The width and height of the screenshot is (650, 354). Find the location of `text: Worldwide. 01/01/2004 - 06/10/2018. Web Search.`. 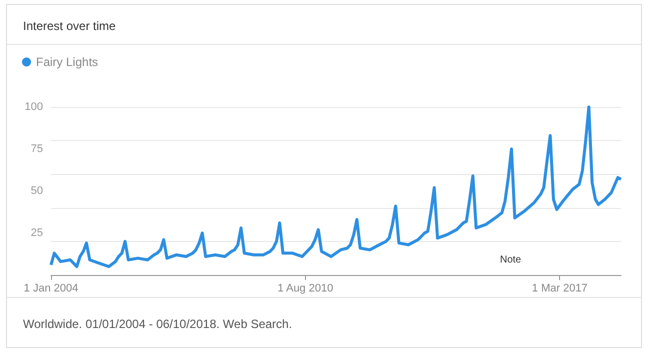

text: Worldwide. 01/01/2004 - 06/10/2018. Web Search. is located at coordinates (324, 322).